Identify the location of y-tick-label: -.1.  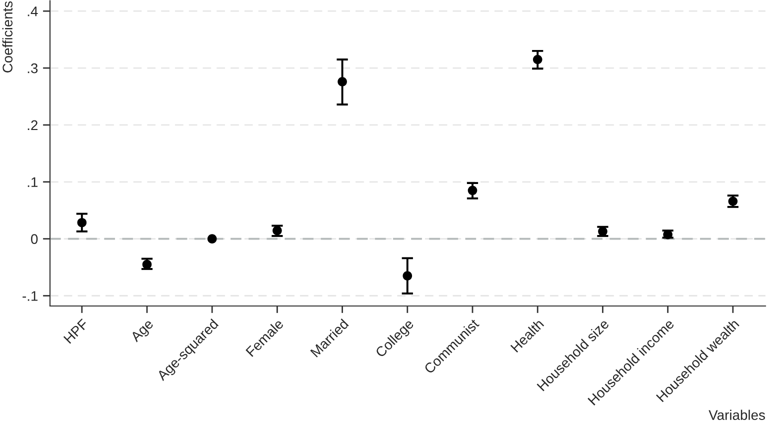
(30, 296).